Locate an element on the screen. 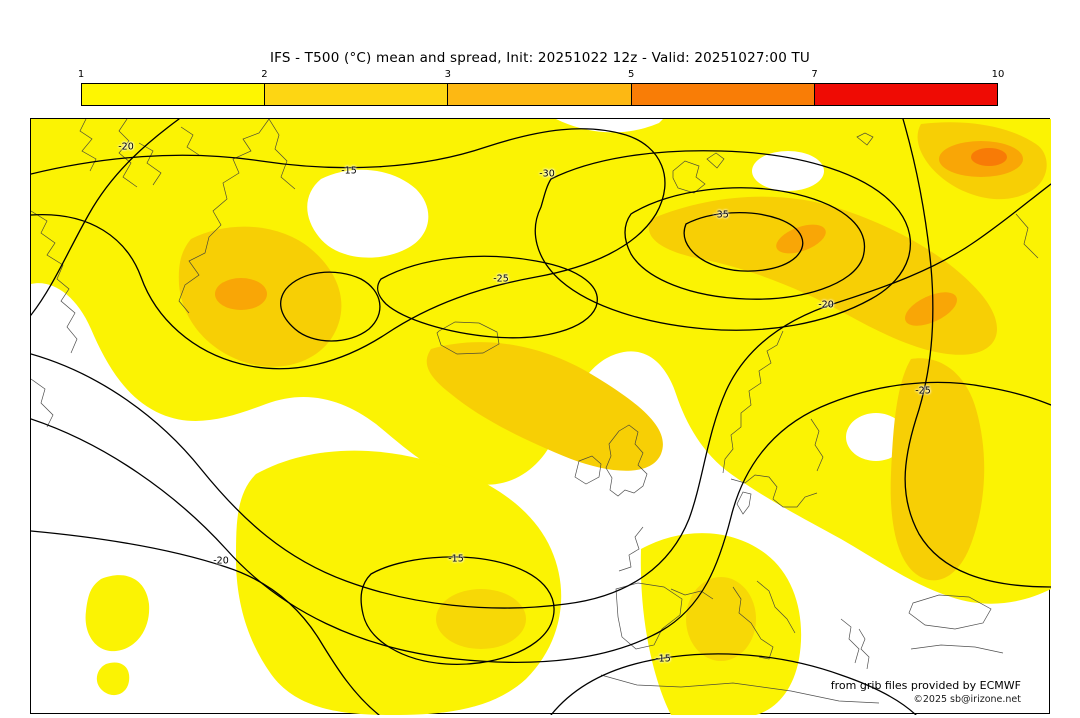 This screenshot has height=718, width=1080. colorbar-segments is located at coordinates (539, 94).